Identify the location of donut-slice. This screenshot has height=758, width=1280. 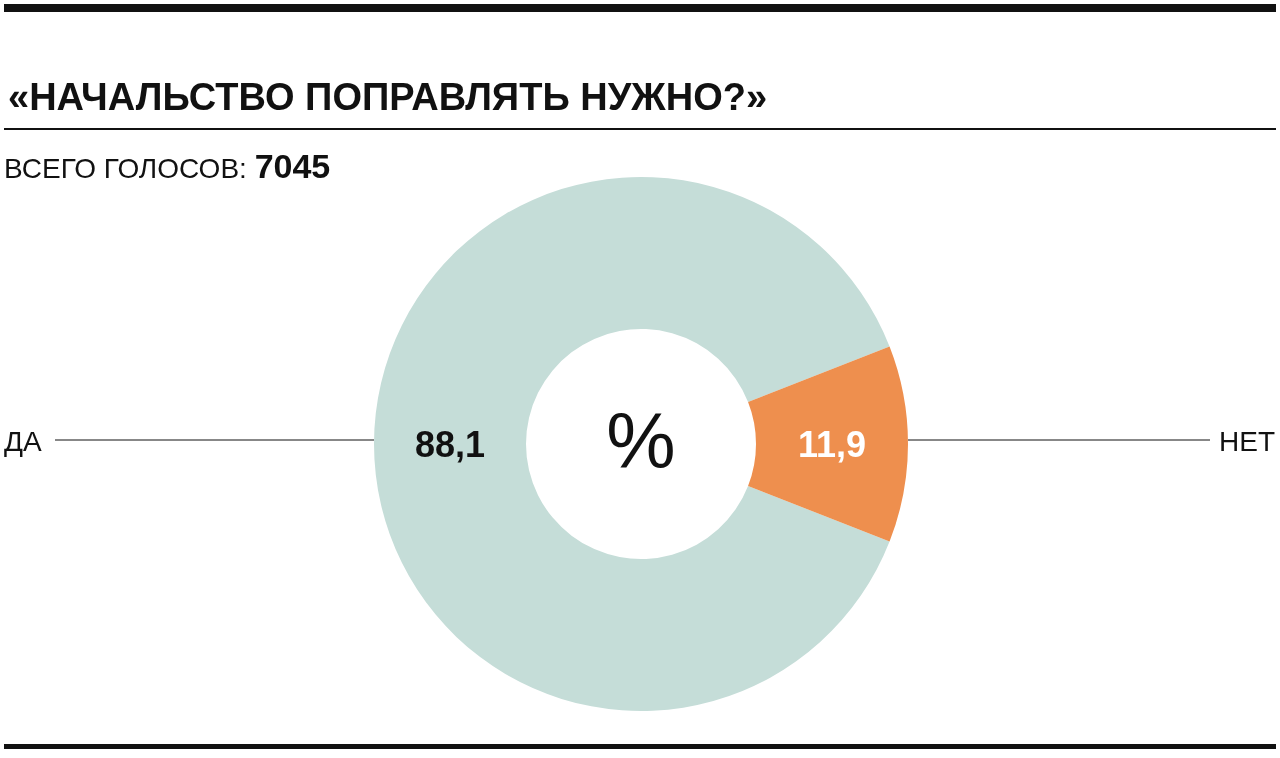
(828, 444).